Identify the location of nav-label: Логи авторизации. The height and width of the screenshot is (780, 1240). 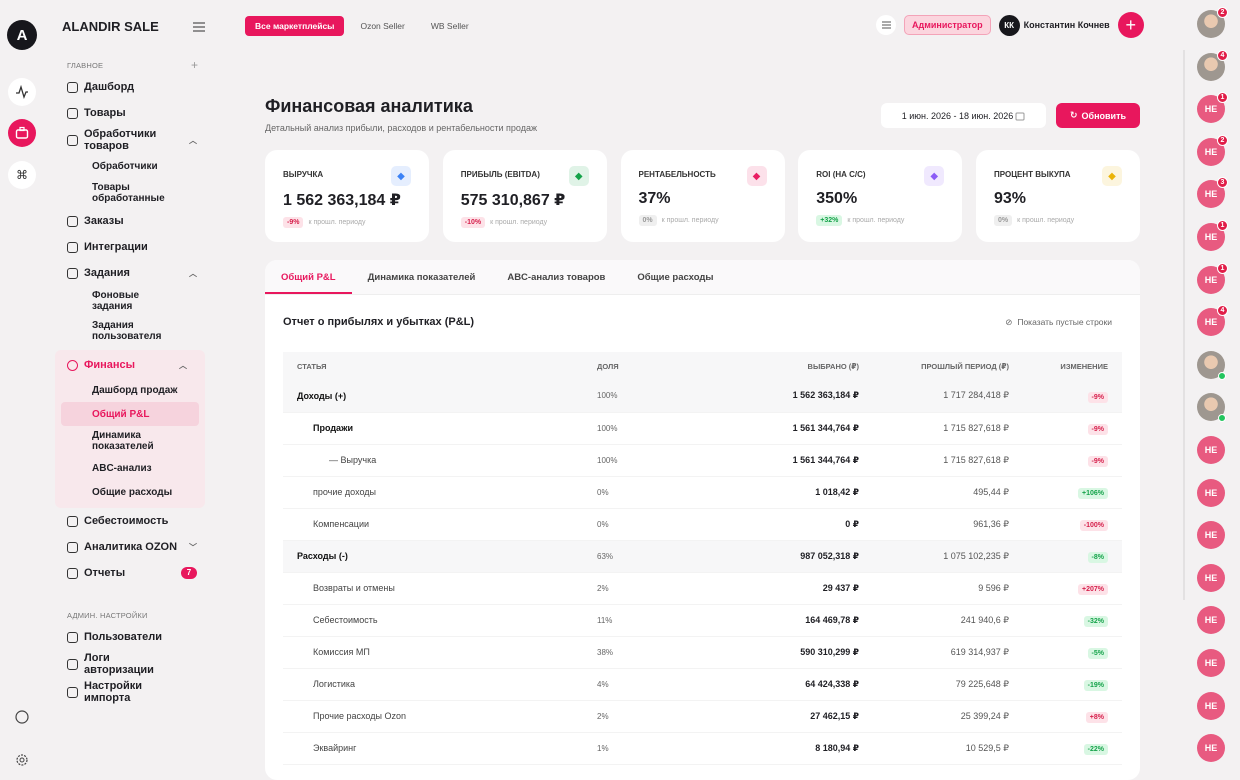
(119, 664).